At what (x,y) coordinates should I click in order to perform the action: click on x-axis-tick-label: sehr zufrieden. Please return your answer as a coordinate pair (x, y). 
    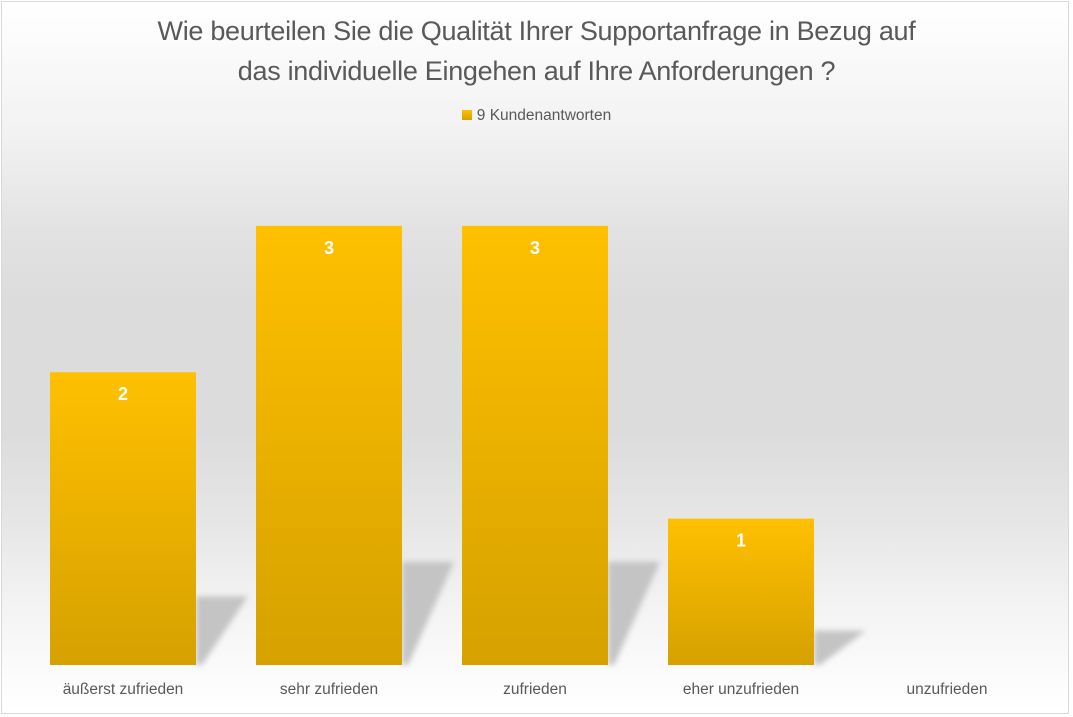
    Looking at the image, I should click on (329, 689).